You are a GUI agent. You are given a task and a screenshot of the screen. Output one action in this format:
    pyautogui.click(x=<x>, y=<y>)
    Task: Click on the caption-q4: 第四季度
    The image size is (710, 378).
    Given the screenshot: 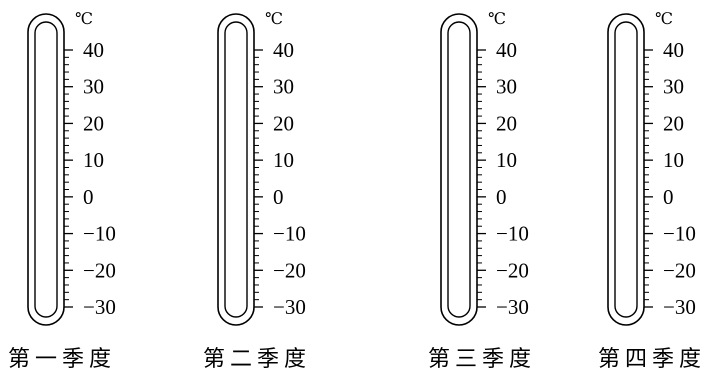 What is the action you would take?
    pyautogui.click(x=652, y=359)
    